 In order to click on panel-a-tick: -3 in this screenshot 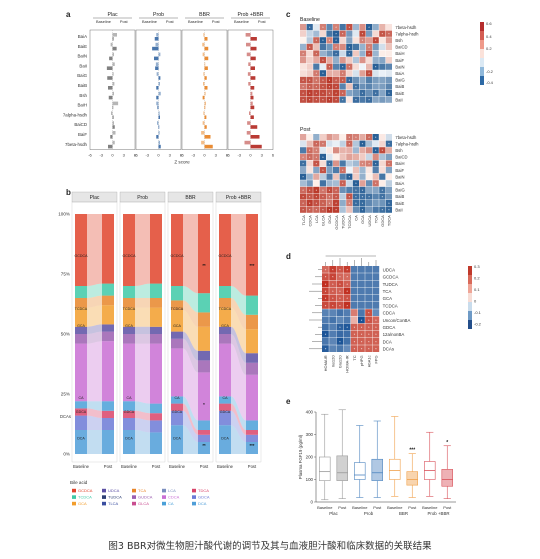, I will do `click(147, 155)`.